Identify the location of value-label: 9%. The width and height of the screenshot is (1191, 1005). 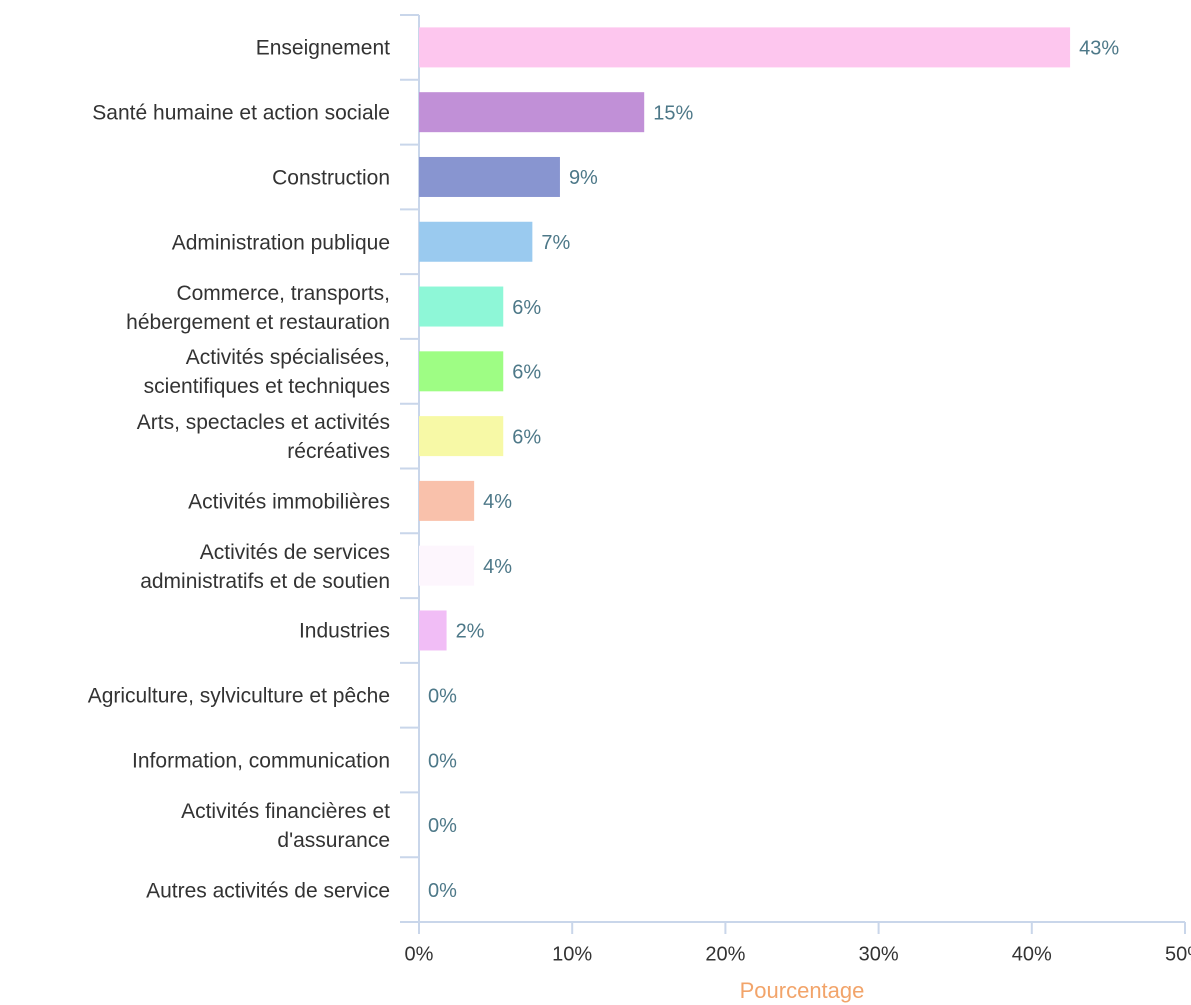
(583, 178).